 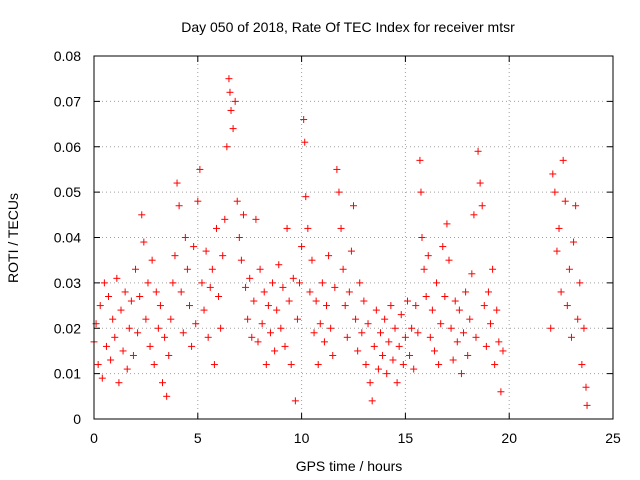 What do you see at coordinates (67, 147) in the screenshot?
I see `y-tick-label: 0.06` at bounding box center [67, 147].